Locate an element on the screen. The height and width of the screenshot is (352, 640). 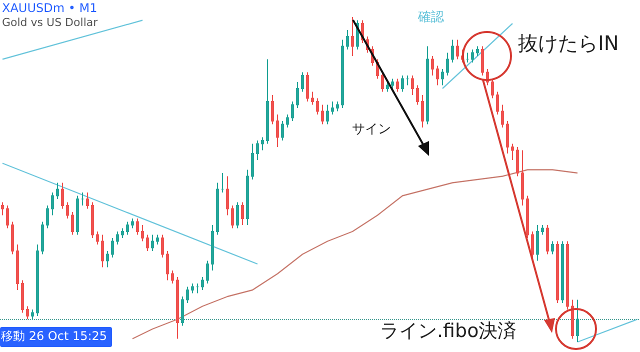
chart-title: XAUUSDm • M1 is located at coordinates (50, 8).